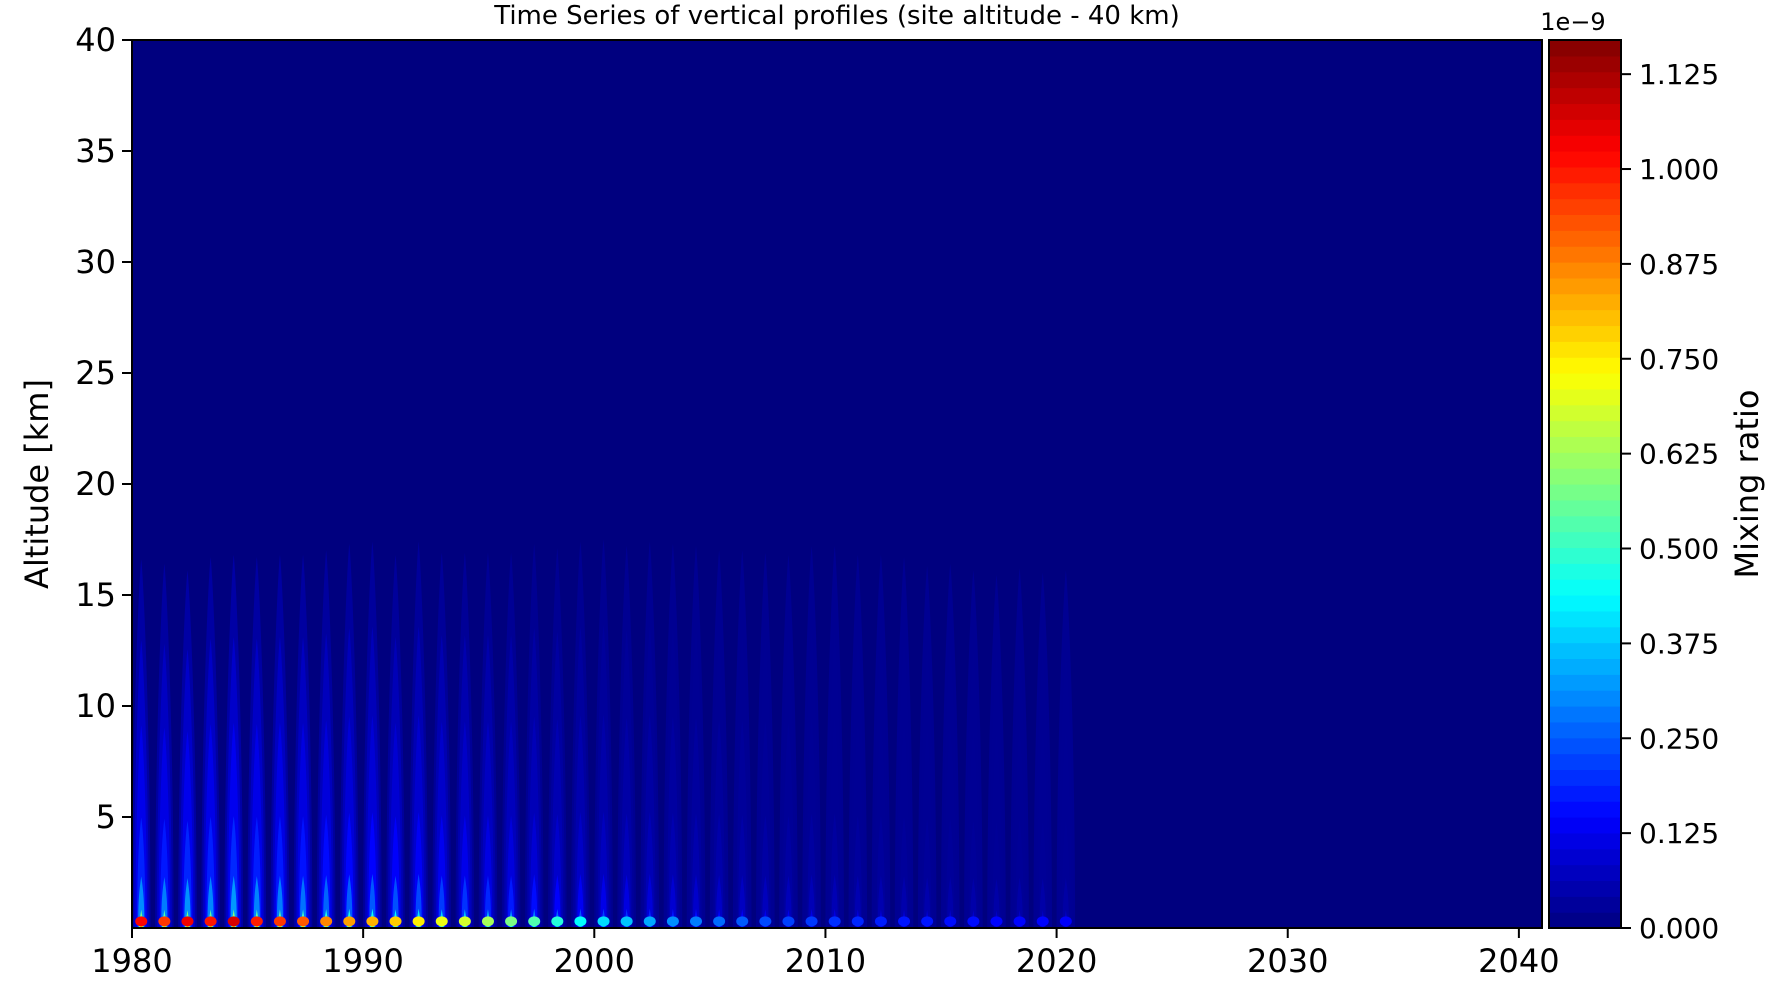 This screenshot has width=1784, height=982. Describe the element at coordinates (1287, 961) in the screenshot. I see `x-tick-label: 2030` at that location.